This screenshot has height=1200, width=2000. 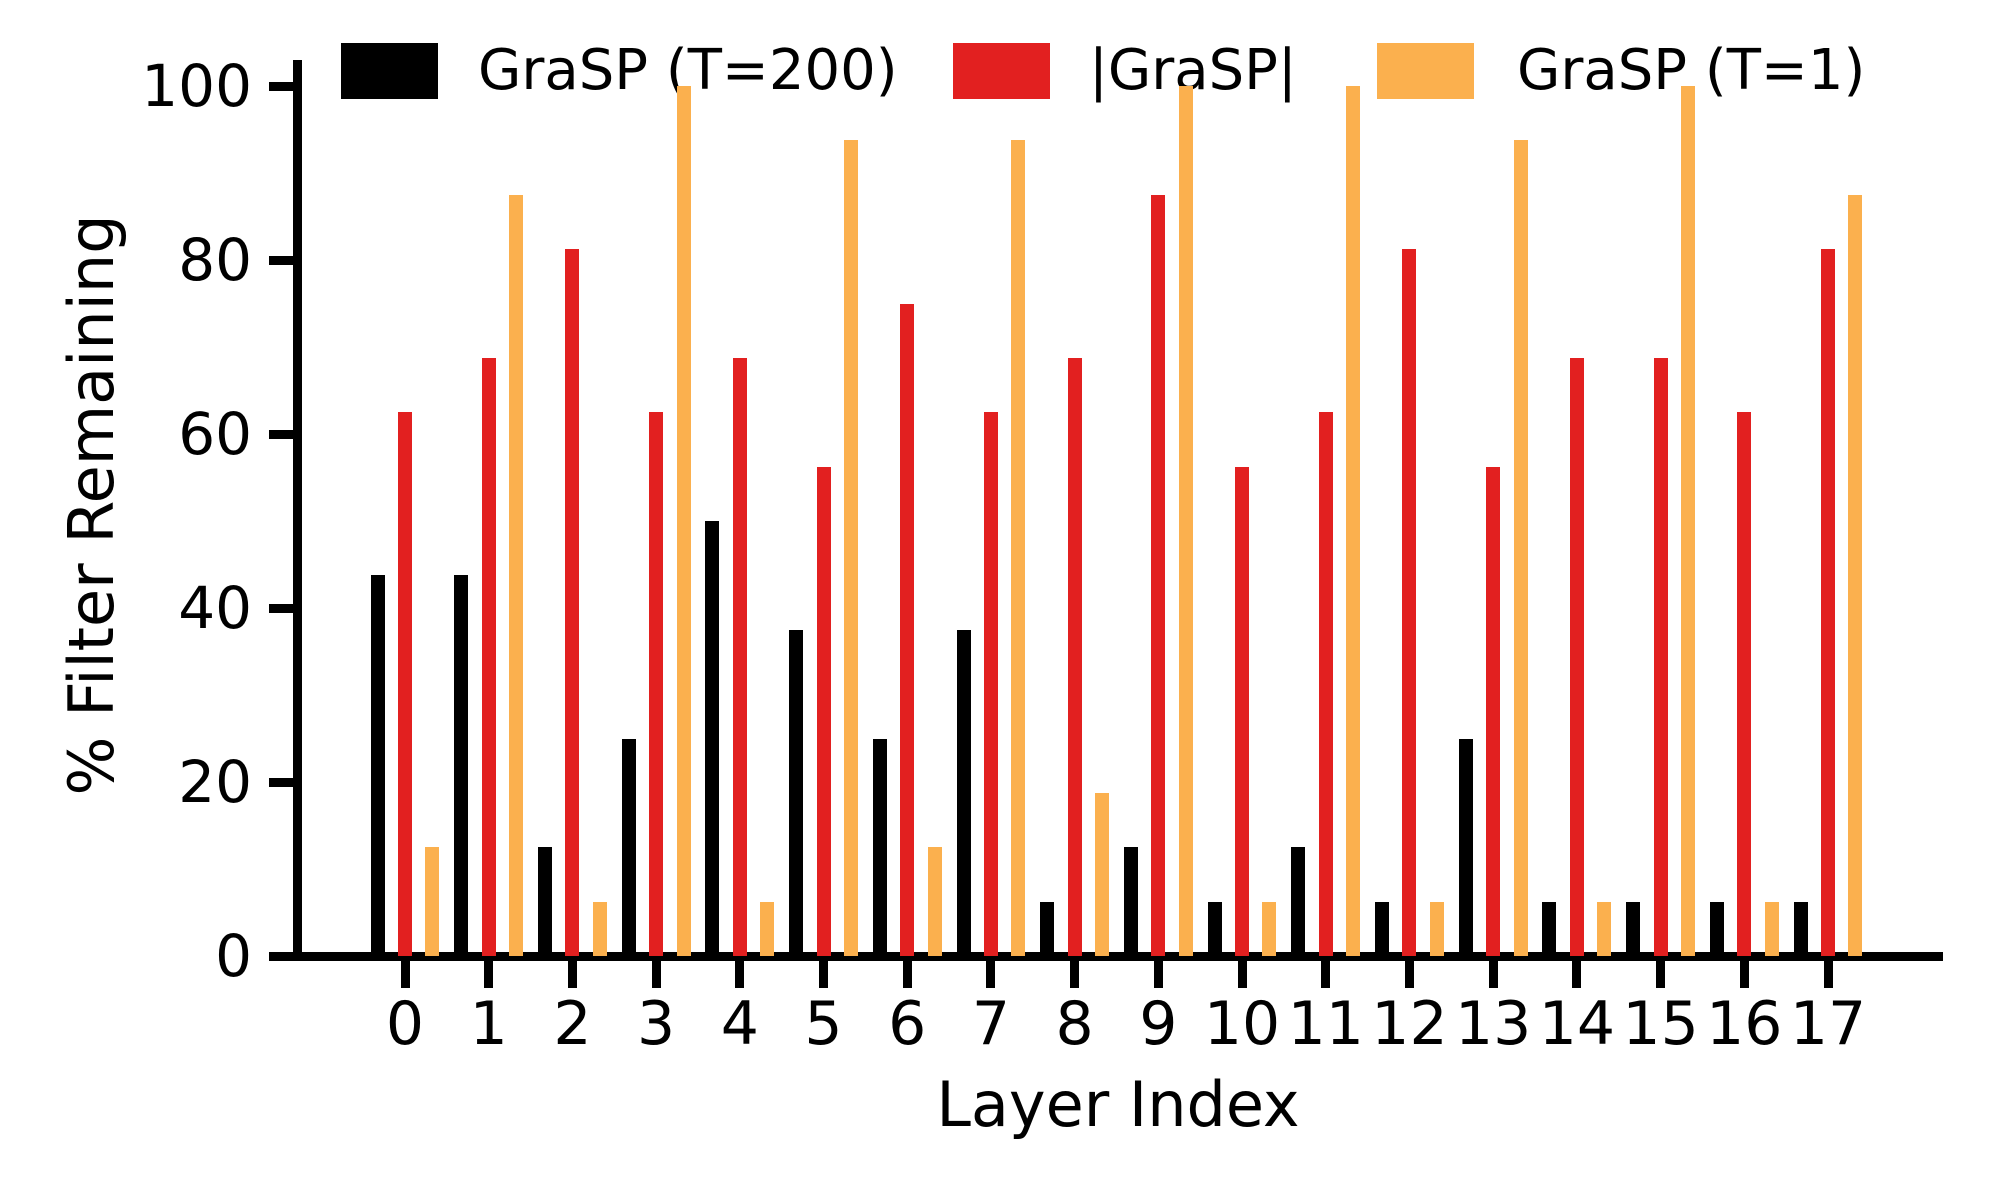 I want to click on y-axis-spine, so click(x=297, y=510).